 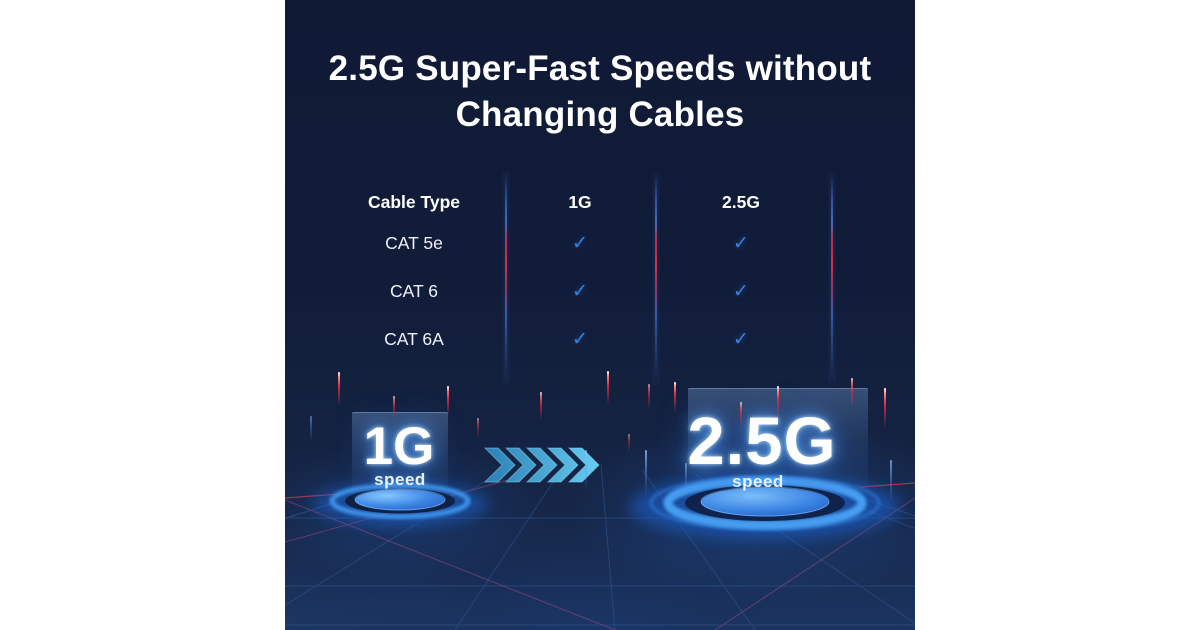 What do you see at coordinates (765, 507) in the screenshot?
I see `platform-2-5g` at bounding box center [765, 507].